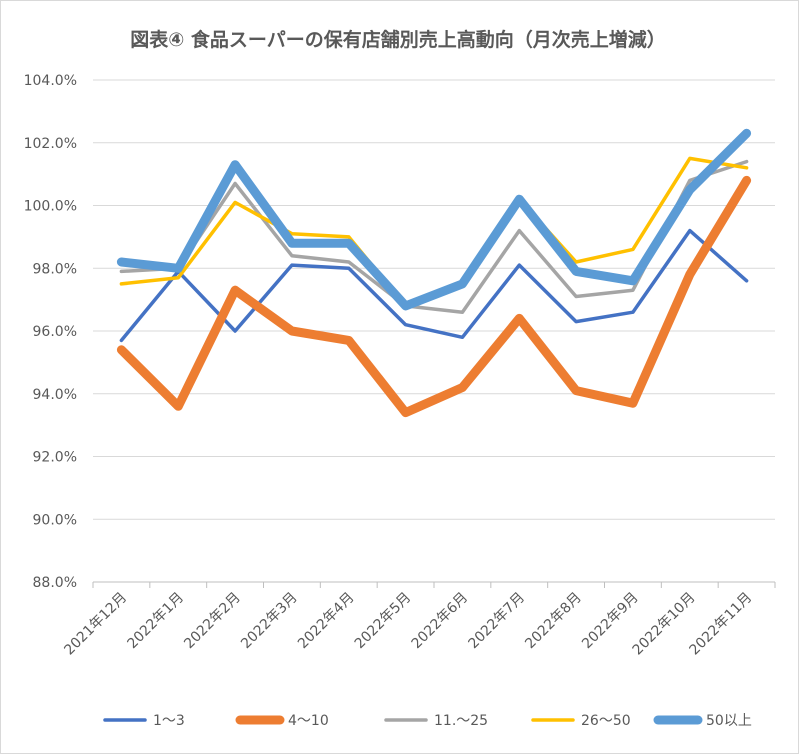  Describe the element at coordinates (308, 721) in the screenshot. I see `legend-label: 4〜10` at that location.